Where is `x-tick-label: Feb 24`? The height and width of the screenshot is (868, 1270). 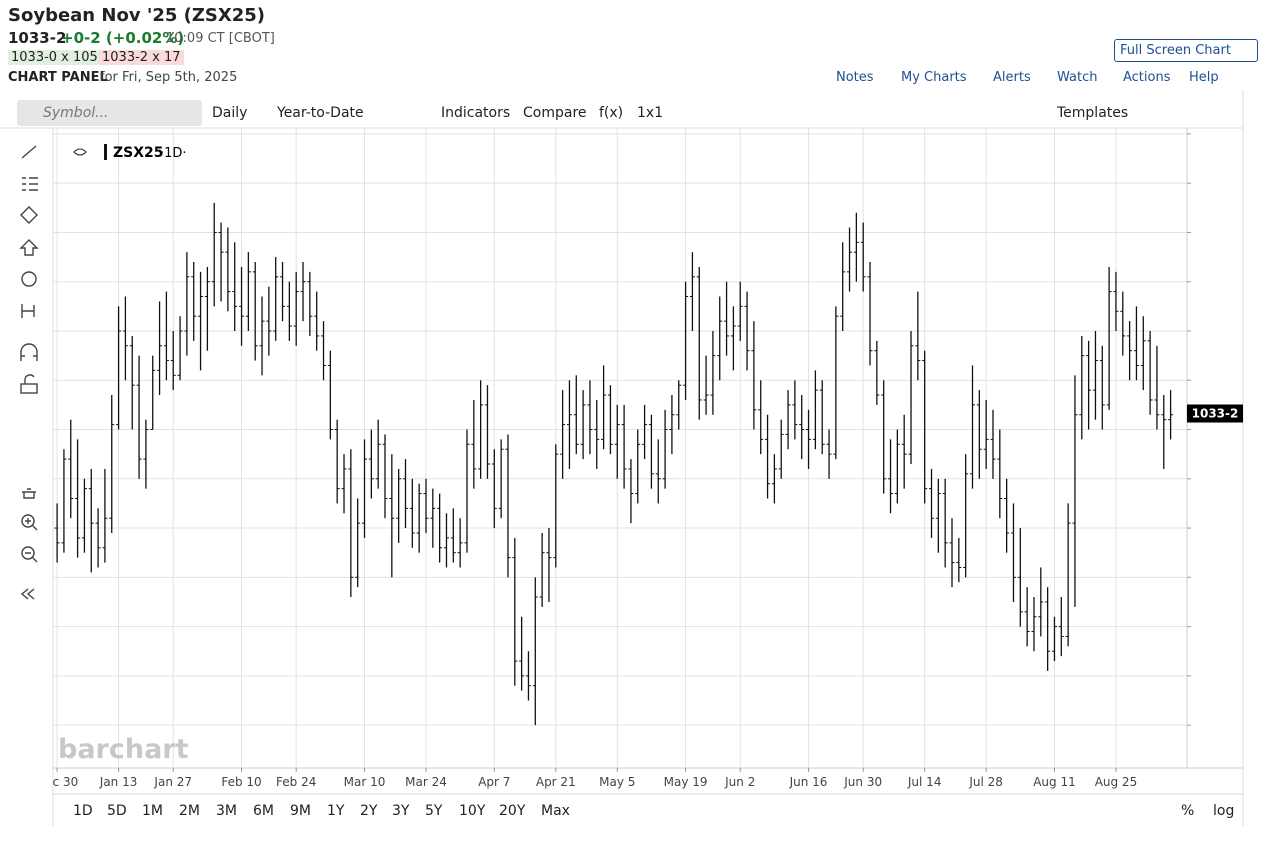
x-tick-label: Feb 24 is located at coordinates (296, 782).